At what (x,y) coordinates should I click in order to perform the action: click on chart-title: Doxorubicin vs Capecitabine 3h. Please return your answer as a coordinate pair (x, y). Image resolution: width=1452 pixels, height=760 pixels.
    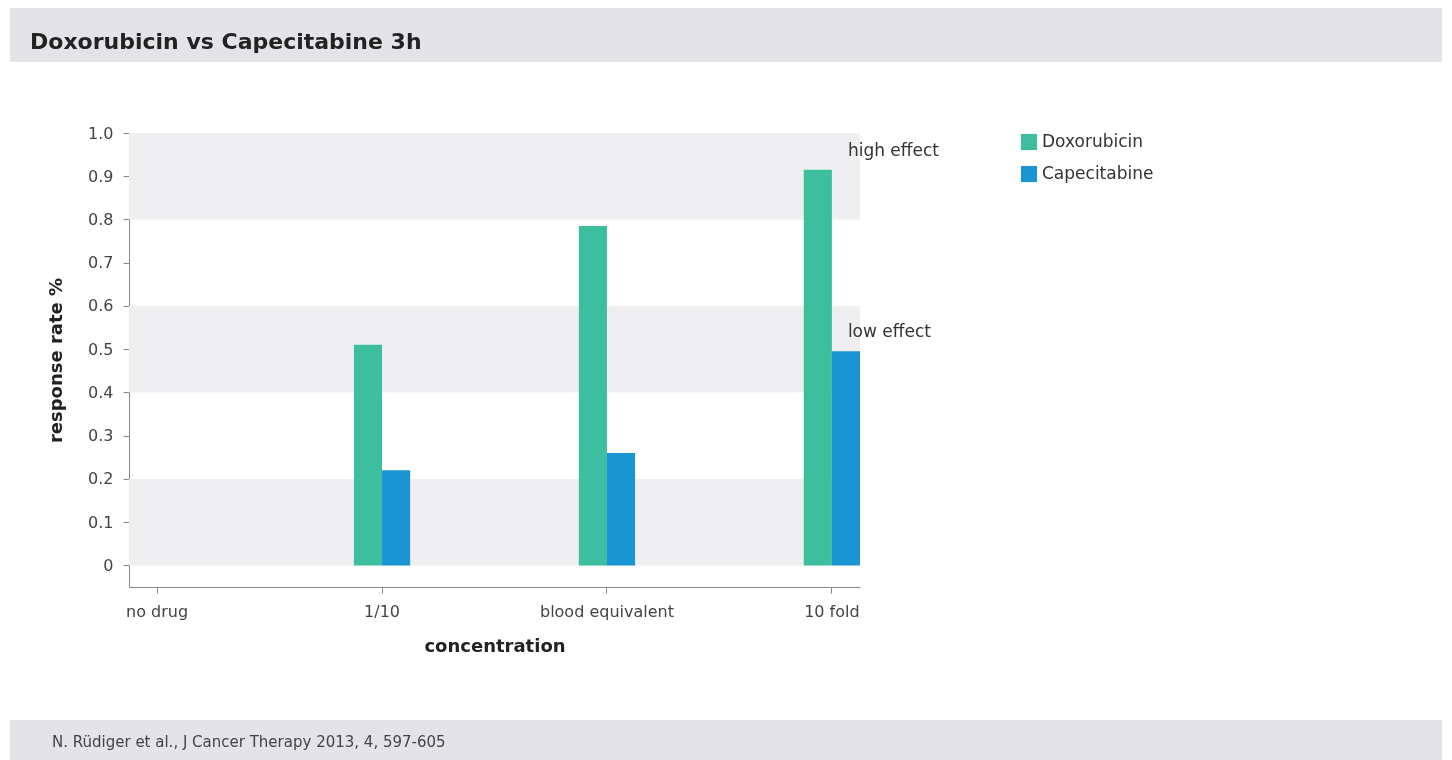
    Looking at the image, I should click on (726, 35).